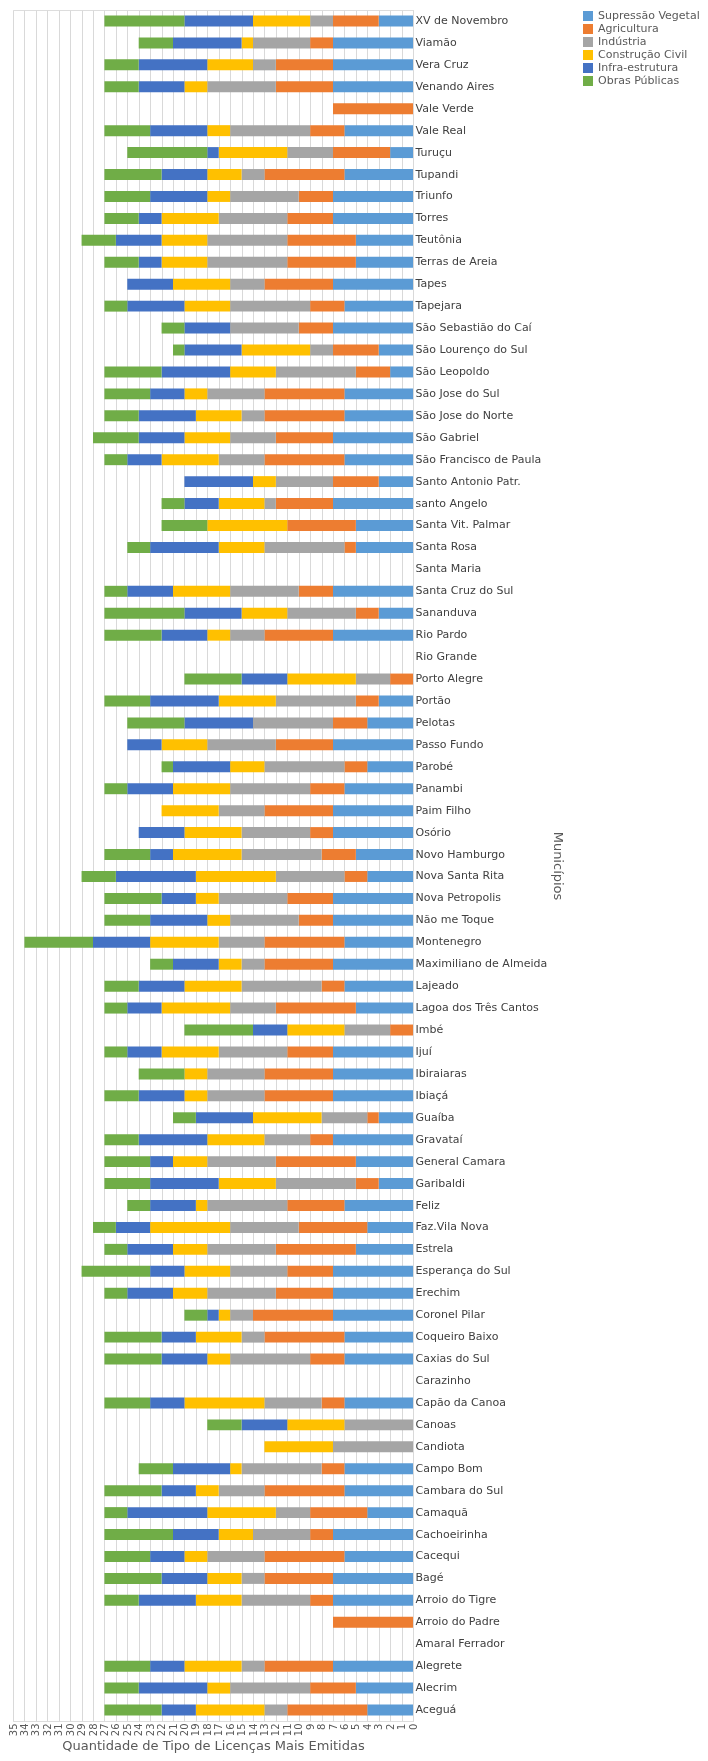  What do you see at coordinates (643, 54) in the screenshot?
I see `legend-label: Construção Civil` at bounding box center [643, 54].